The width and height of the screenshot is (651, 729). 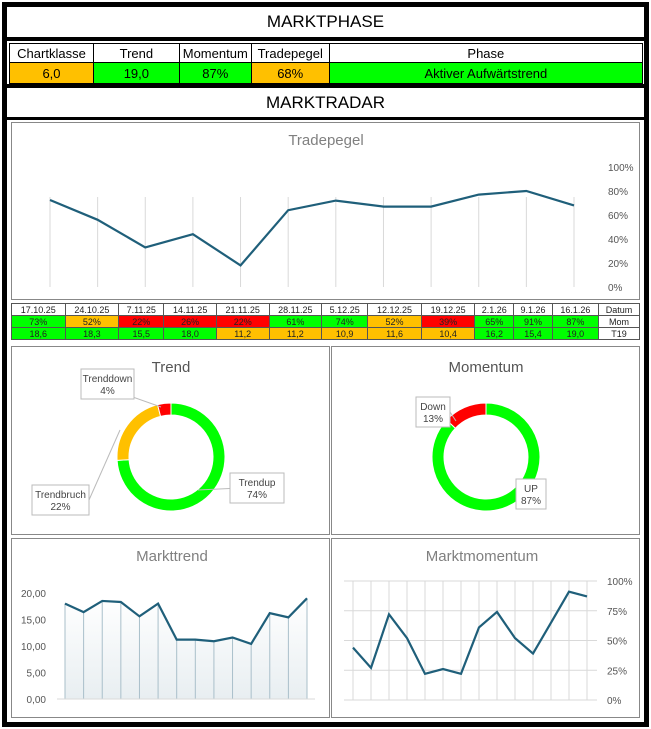 What do you see at coordinates (139, 432) in the screenshot?
I see `slice-trendbruch` at bounding box center [139, 432].